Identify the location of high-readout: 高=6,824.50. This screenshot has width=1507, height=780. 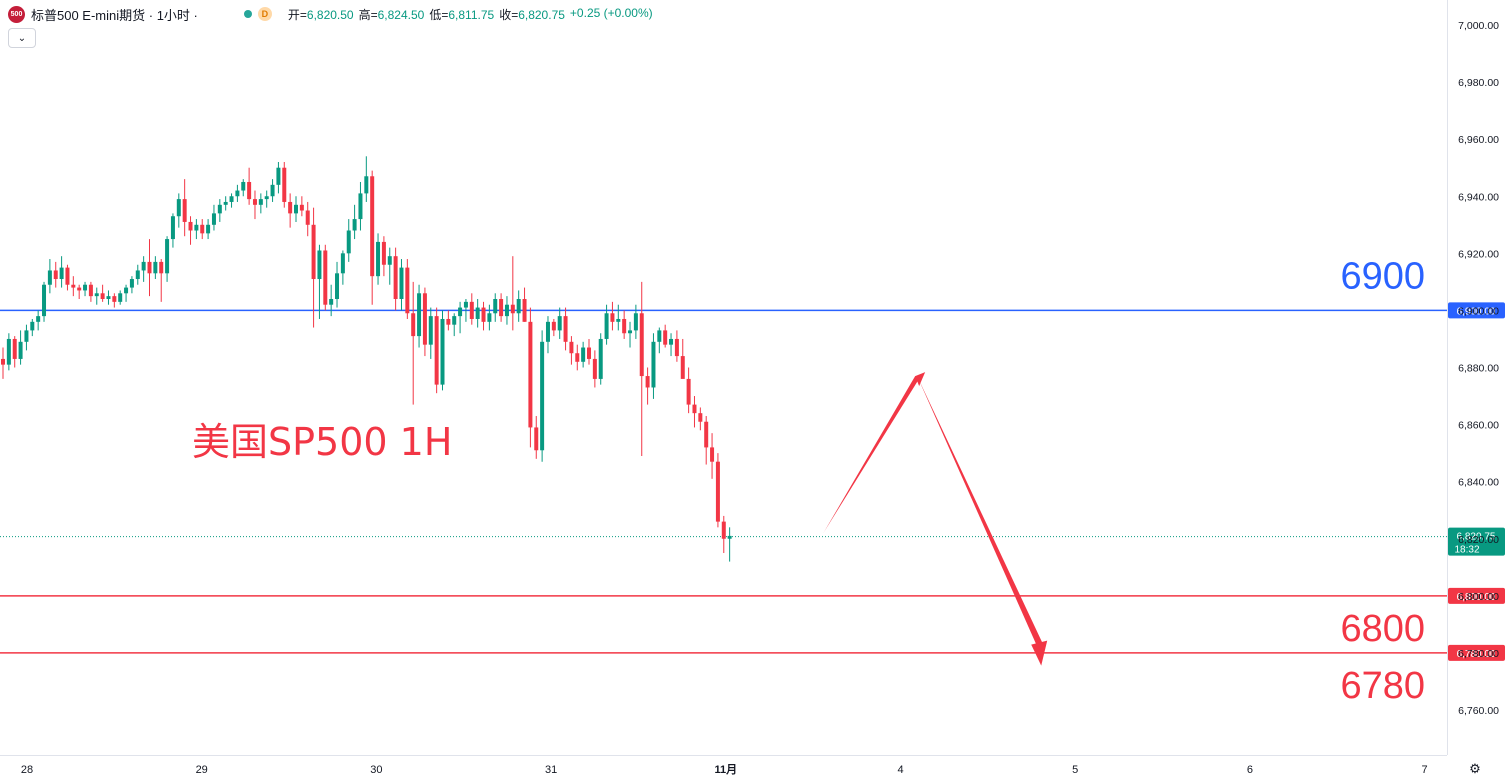
(391, 14).